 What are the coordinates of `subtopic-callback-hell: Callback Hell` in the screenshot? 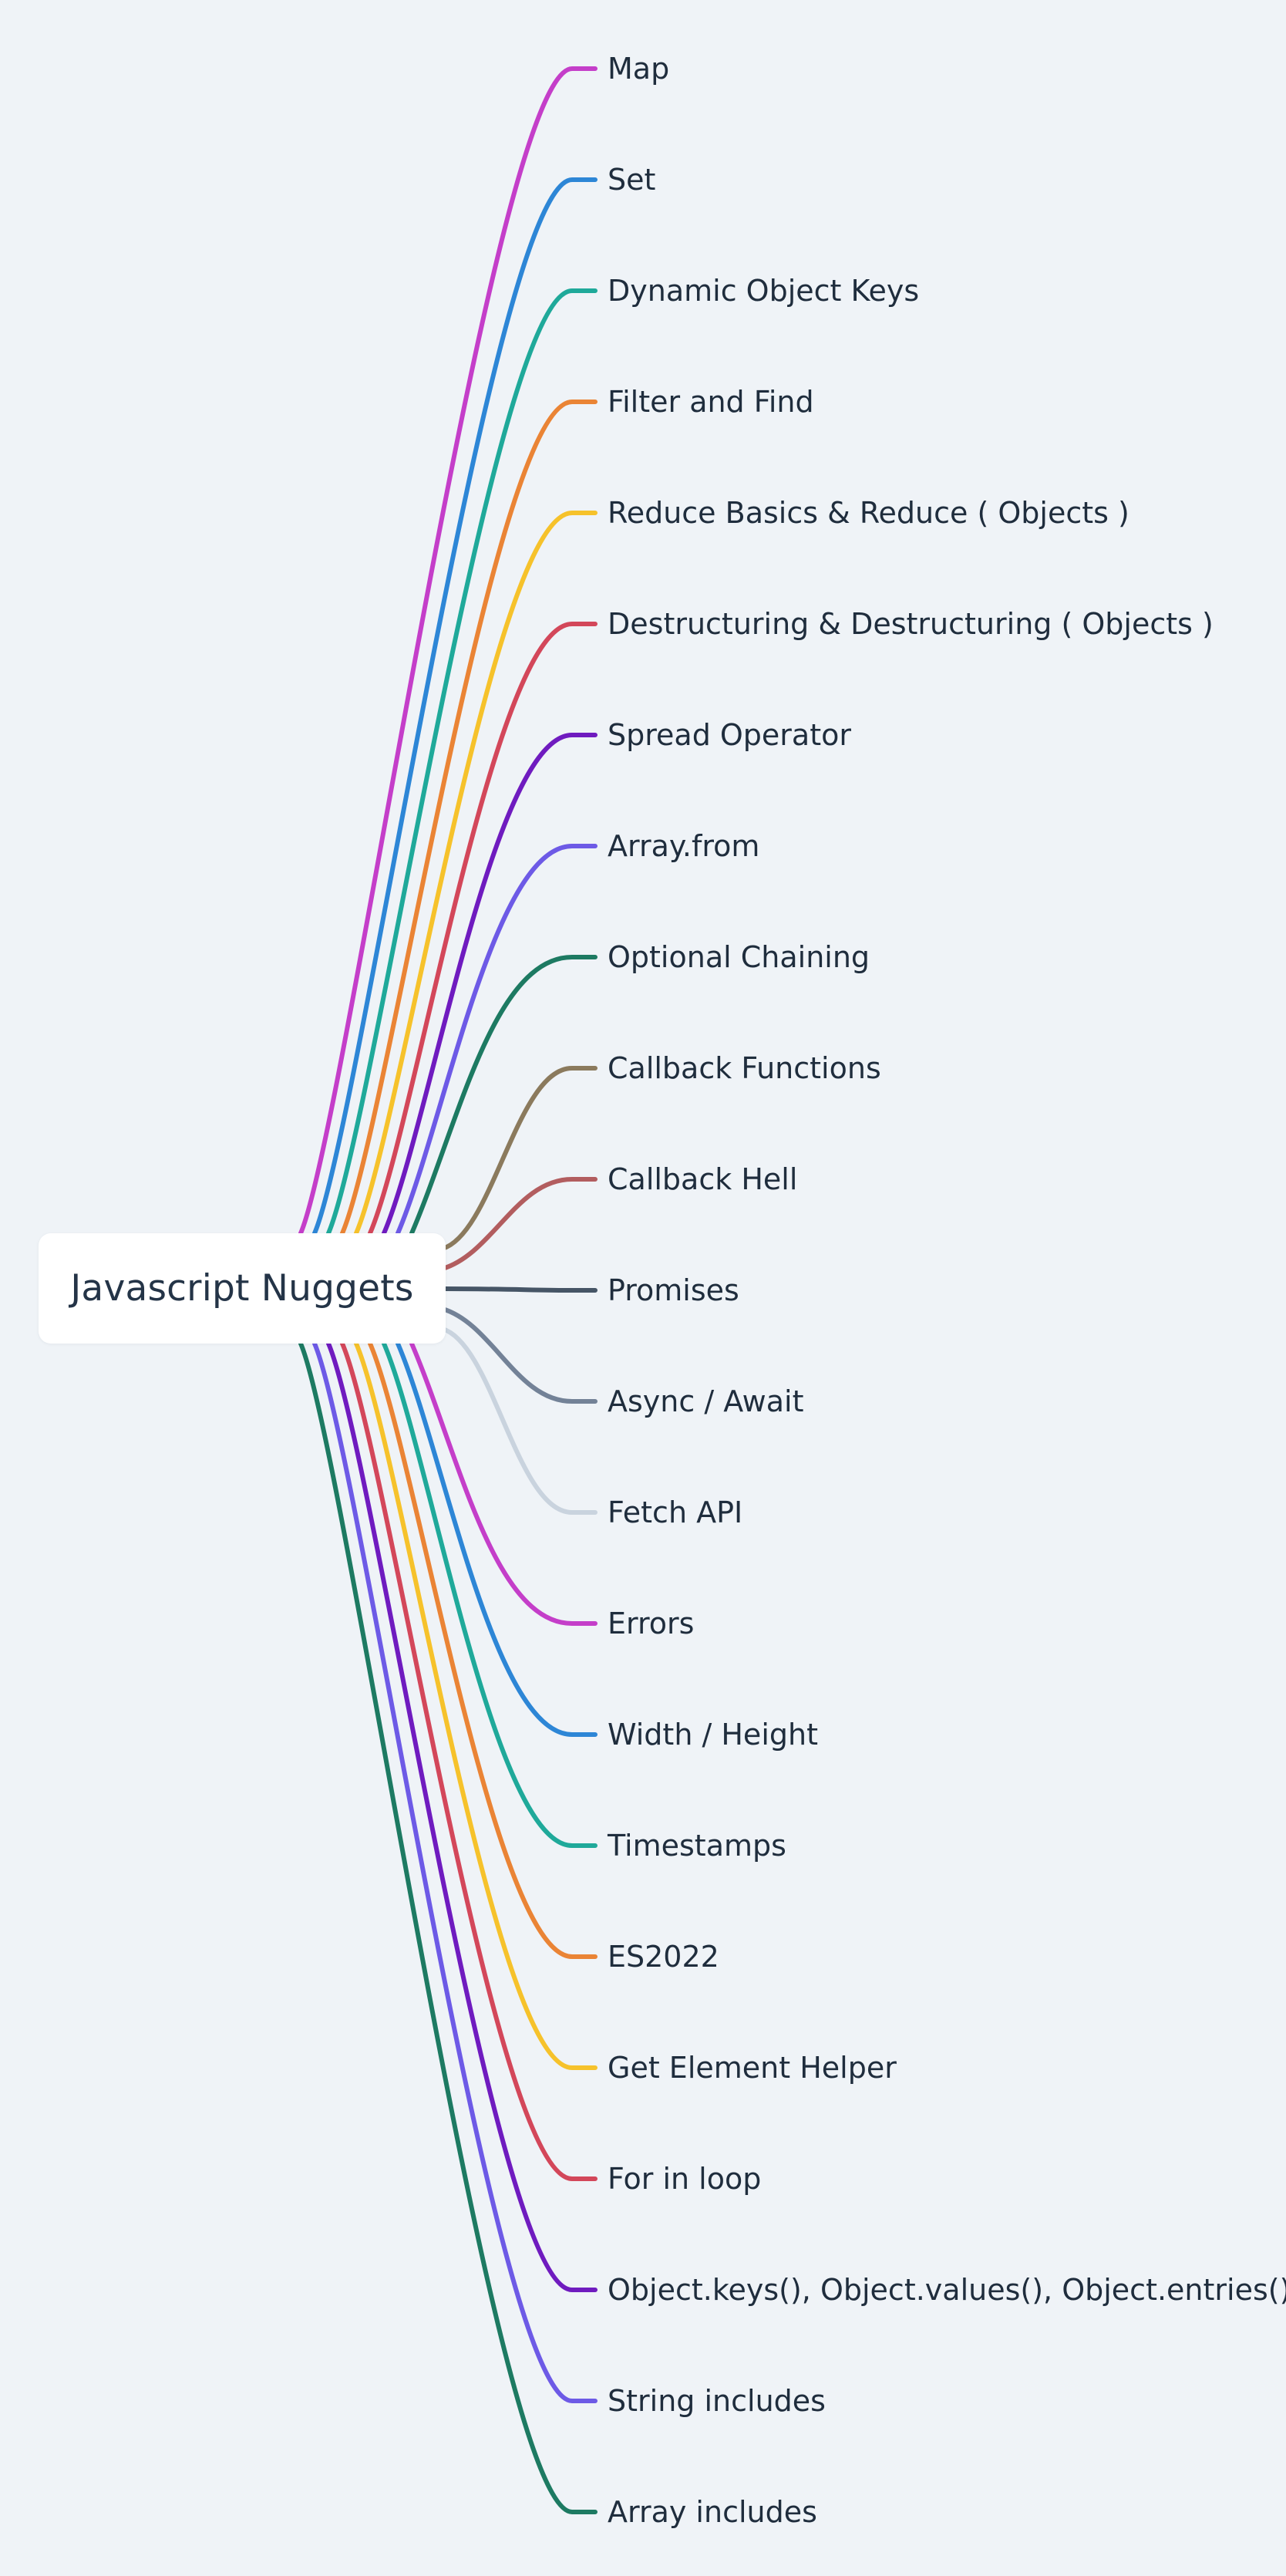 It's located at (703, 1179).